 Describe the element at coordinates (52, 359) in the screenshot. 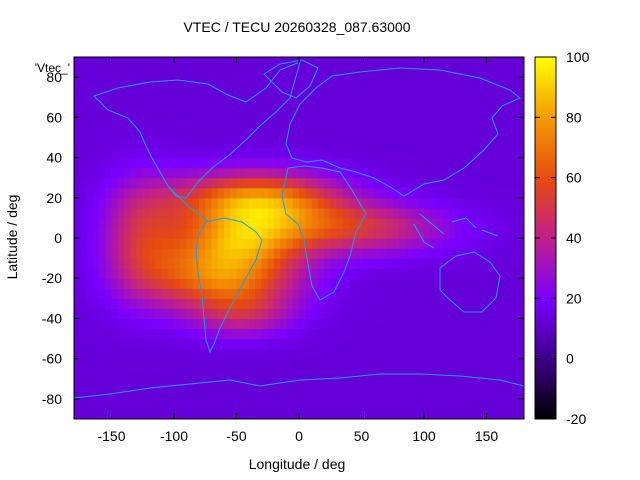

I see `y-tick-label: -60` at that location.